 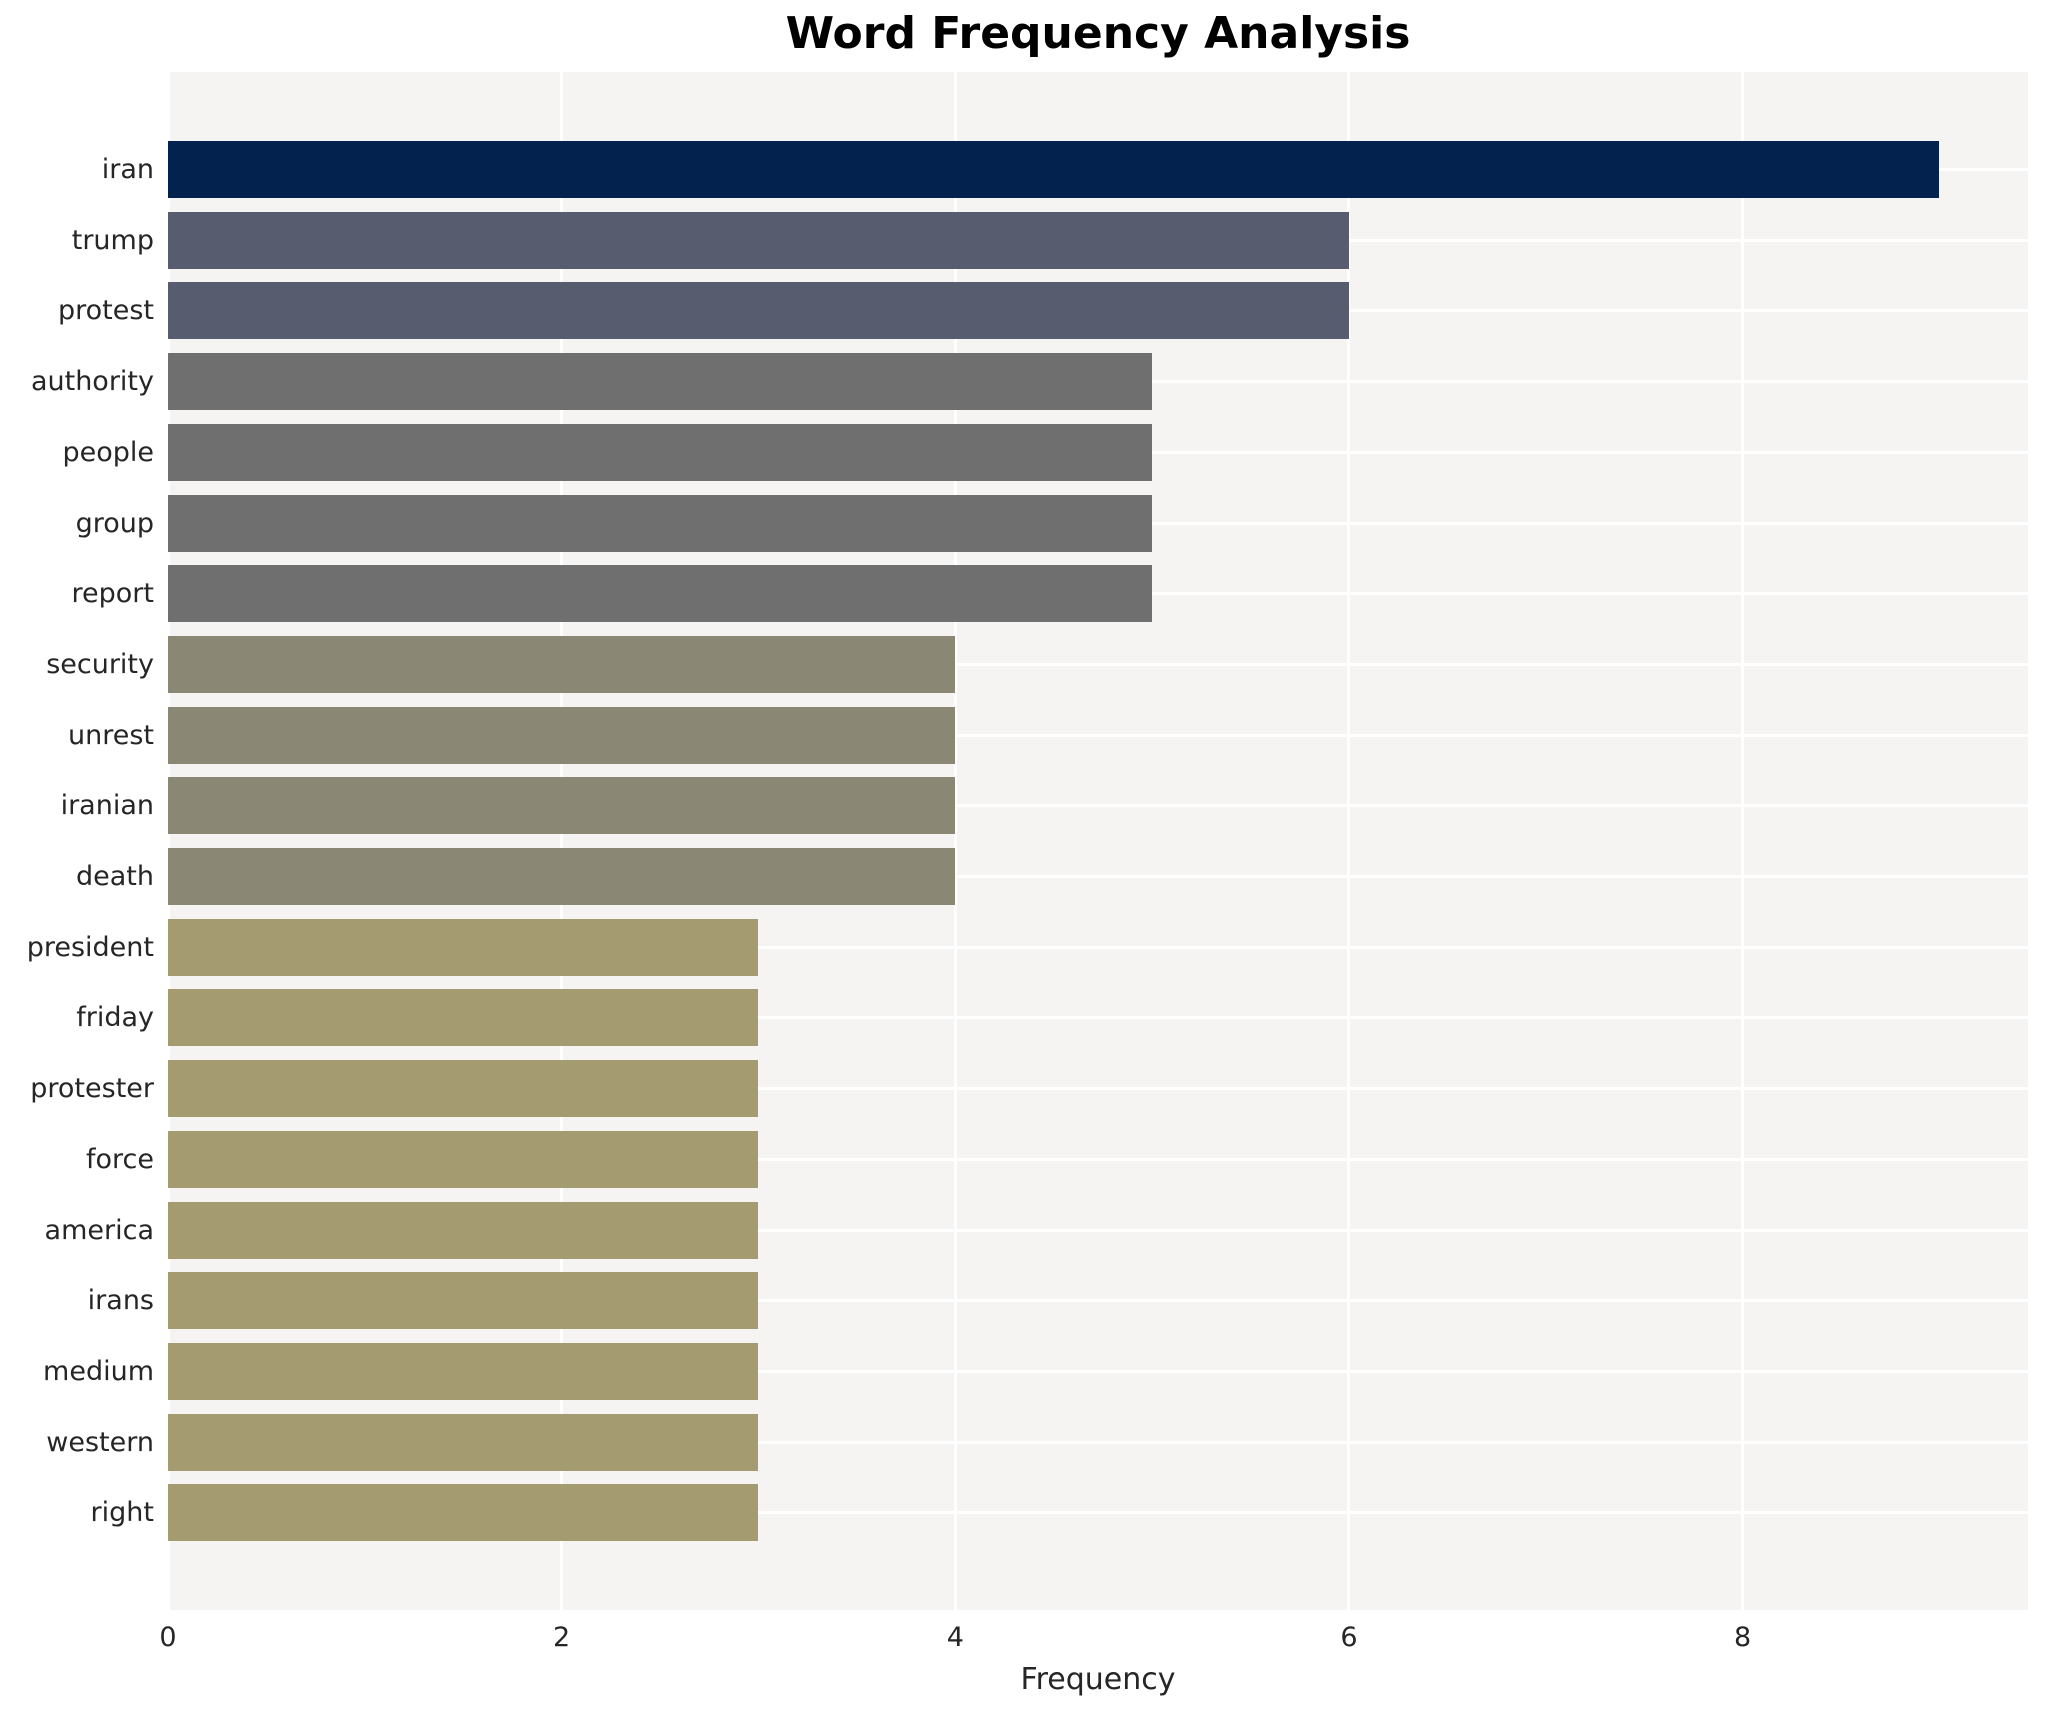 What do you see at coordinates (562, 1637) in the screenshot?
I see `x-tick-label-2: 2` at bounding box center [562, 1637].